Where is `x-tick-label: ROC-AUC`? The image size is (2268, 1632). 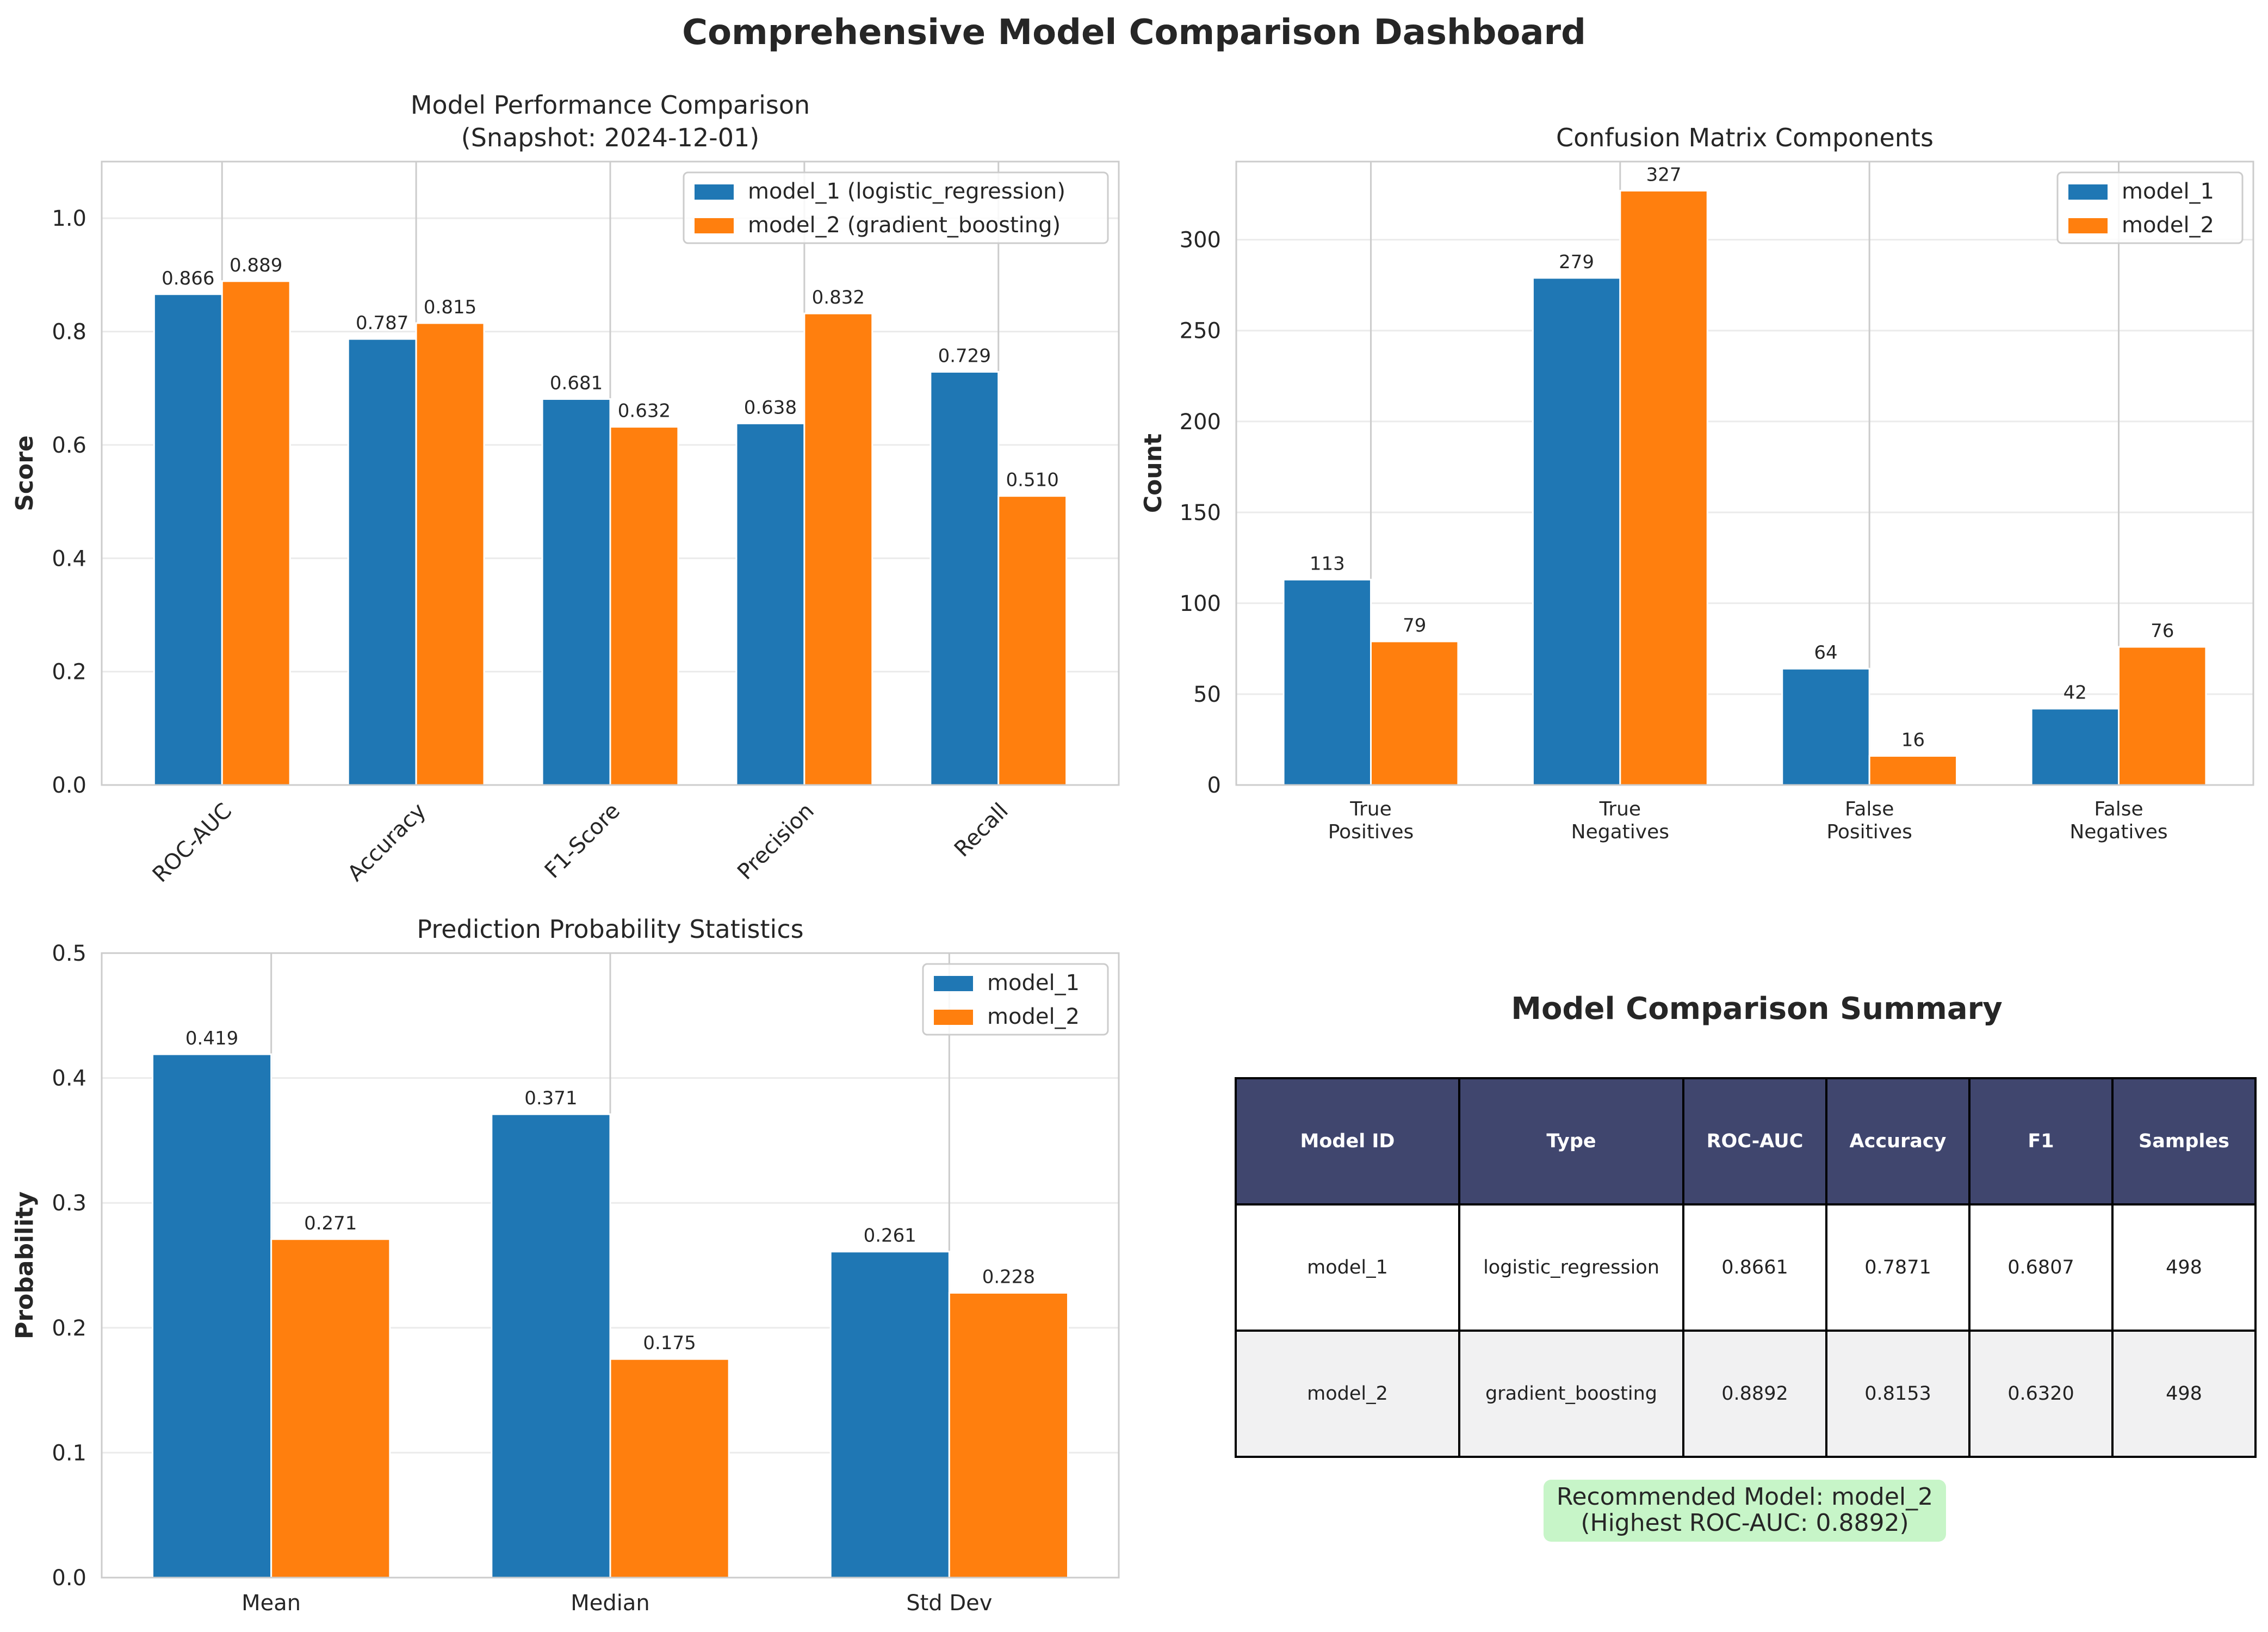 x-tick-label: ROC-AUC is located at coordinates (192, 843).